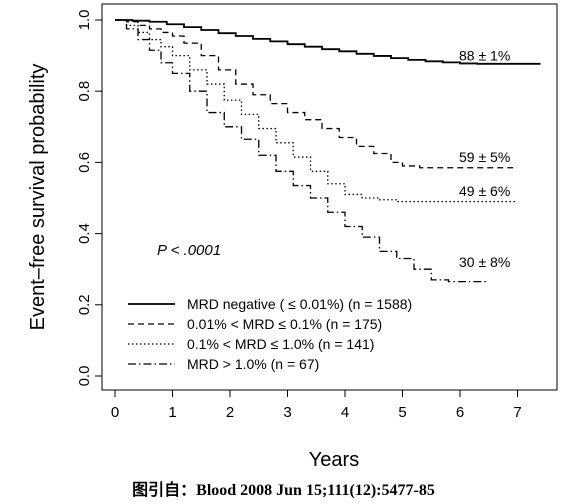 The width and height of the screenshot is (567, 504). I want to click on x-tick-label: 6, so click(460, 412).